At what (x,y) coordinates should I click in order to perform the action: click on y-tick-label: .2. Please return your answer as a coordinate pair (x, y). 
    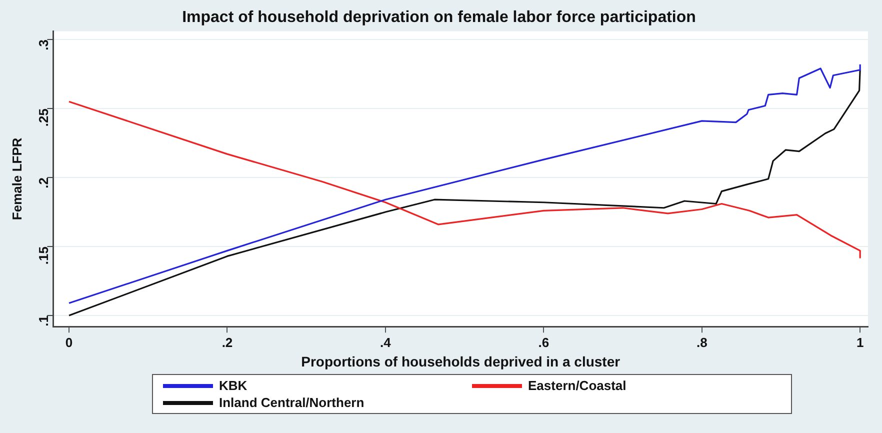
    Looking at the image, I should click on (43, 183).